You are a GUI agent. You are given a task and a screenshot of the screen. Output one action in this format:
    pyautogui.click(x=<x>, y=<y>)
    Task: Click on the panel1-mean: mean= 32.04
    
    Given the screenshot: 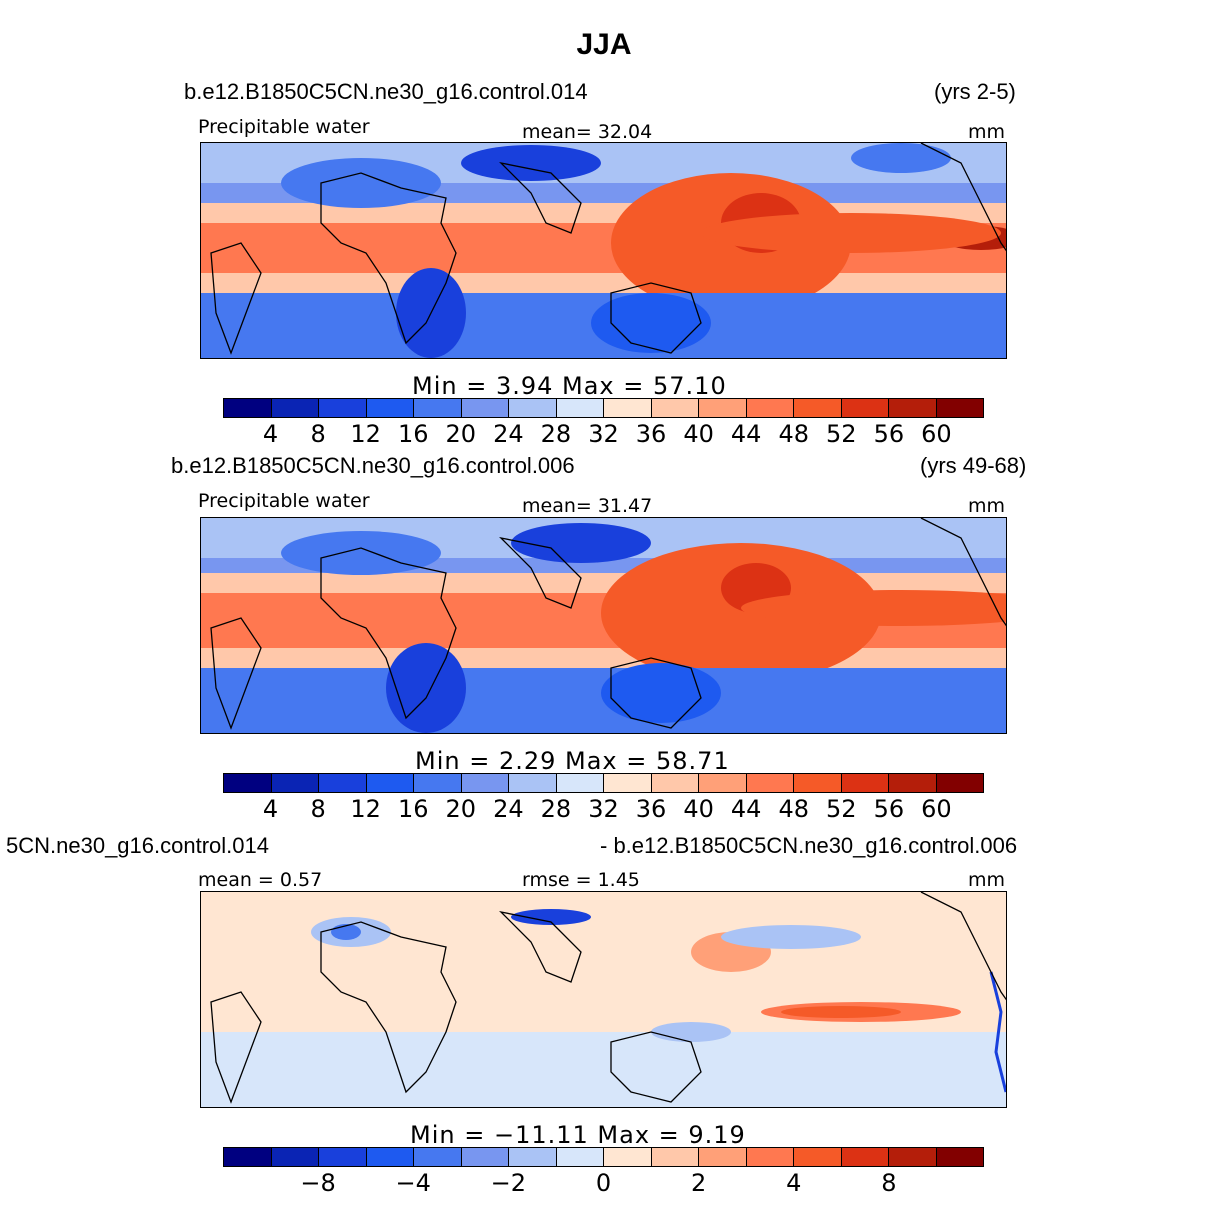 What is the action you would take?
    pyautogui.click(x=587, y=132)
    